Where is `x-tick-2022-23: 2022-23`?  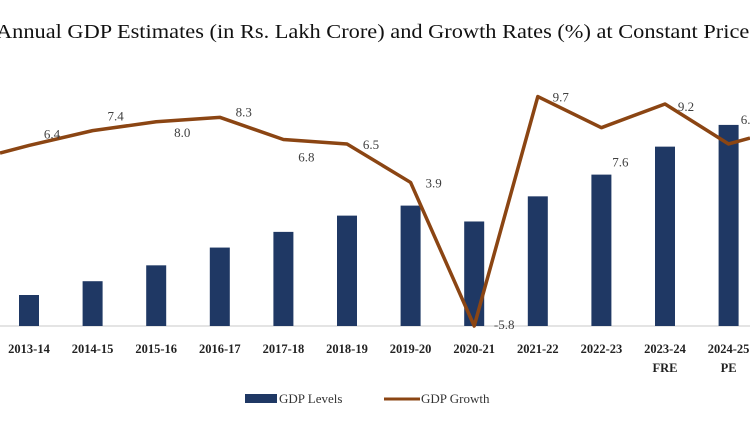
x-tick-2022-23: 2022-23 is located at coordinates (602, 349).